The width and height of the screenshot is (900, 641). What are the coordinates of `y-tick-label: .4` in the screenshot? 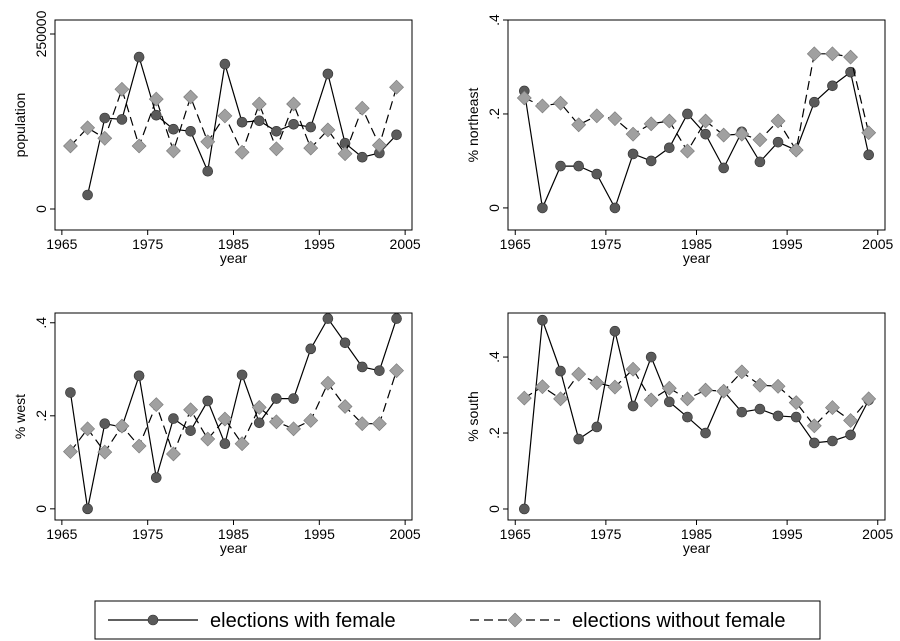 It's located at (41, 323).